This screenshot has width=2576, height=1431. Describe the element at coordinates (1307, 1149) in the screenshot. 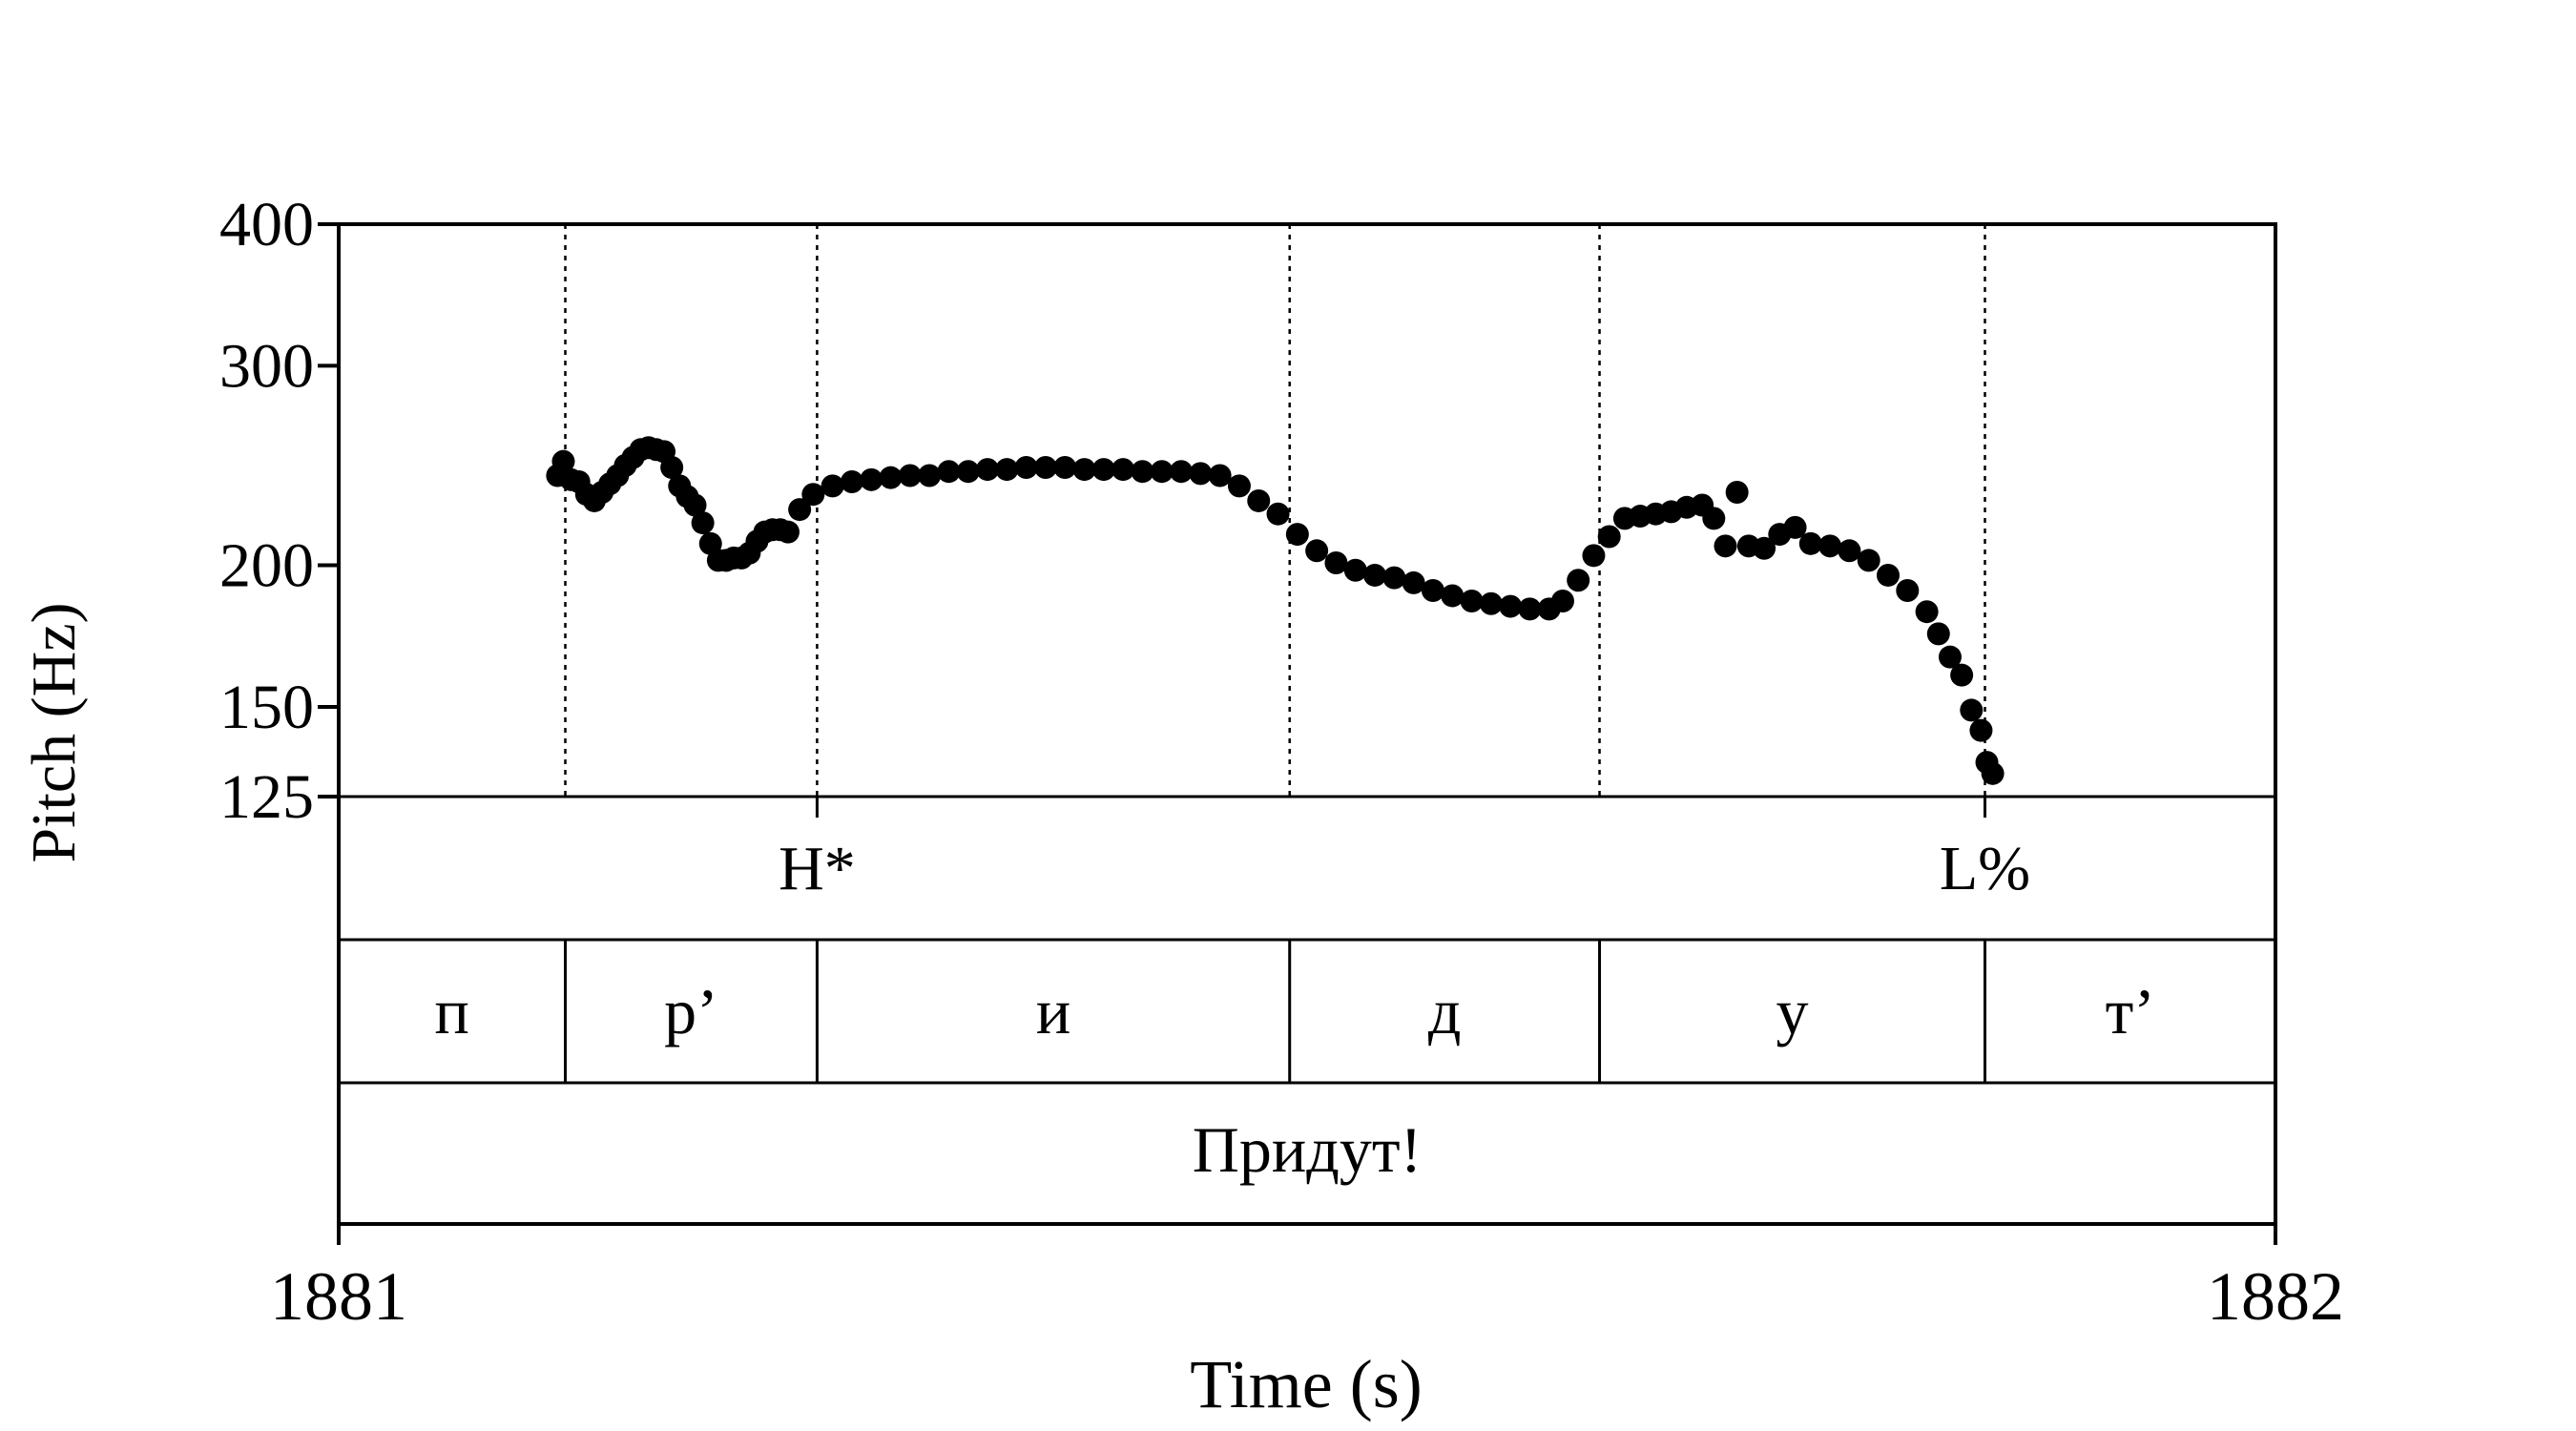

I see `word-label: Придут!` at that location.